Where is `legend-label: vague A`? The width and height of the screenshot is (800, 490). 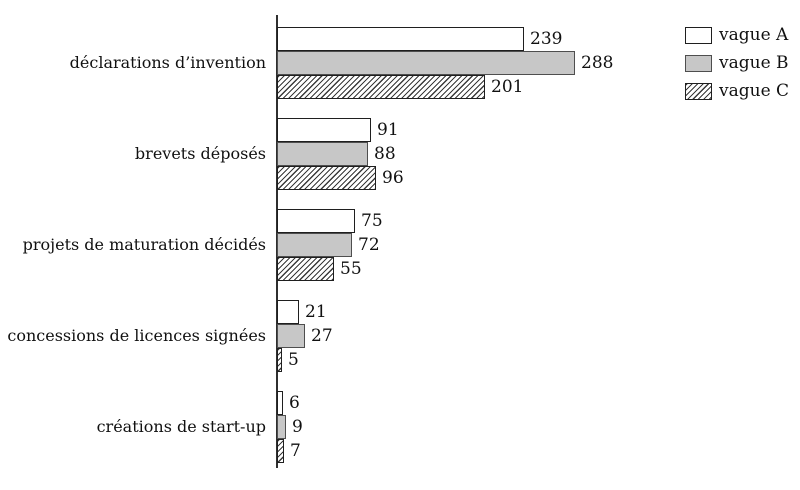 legend-label: vague A is located at coordinates (754, 35).